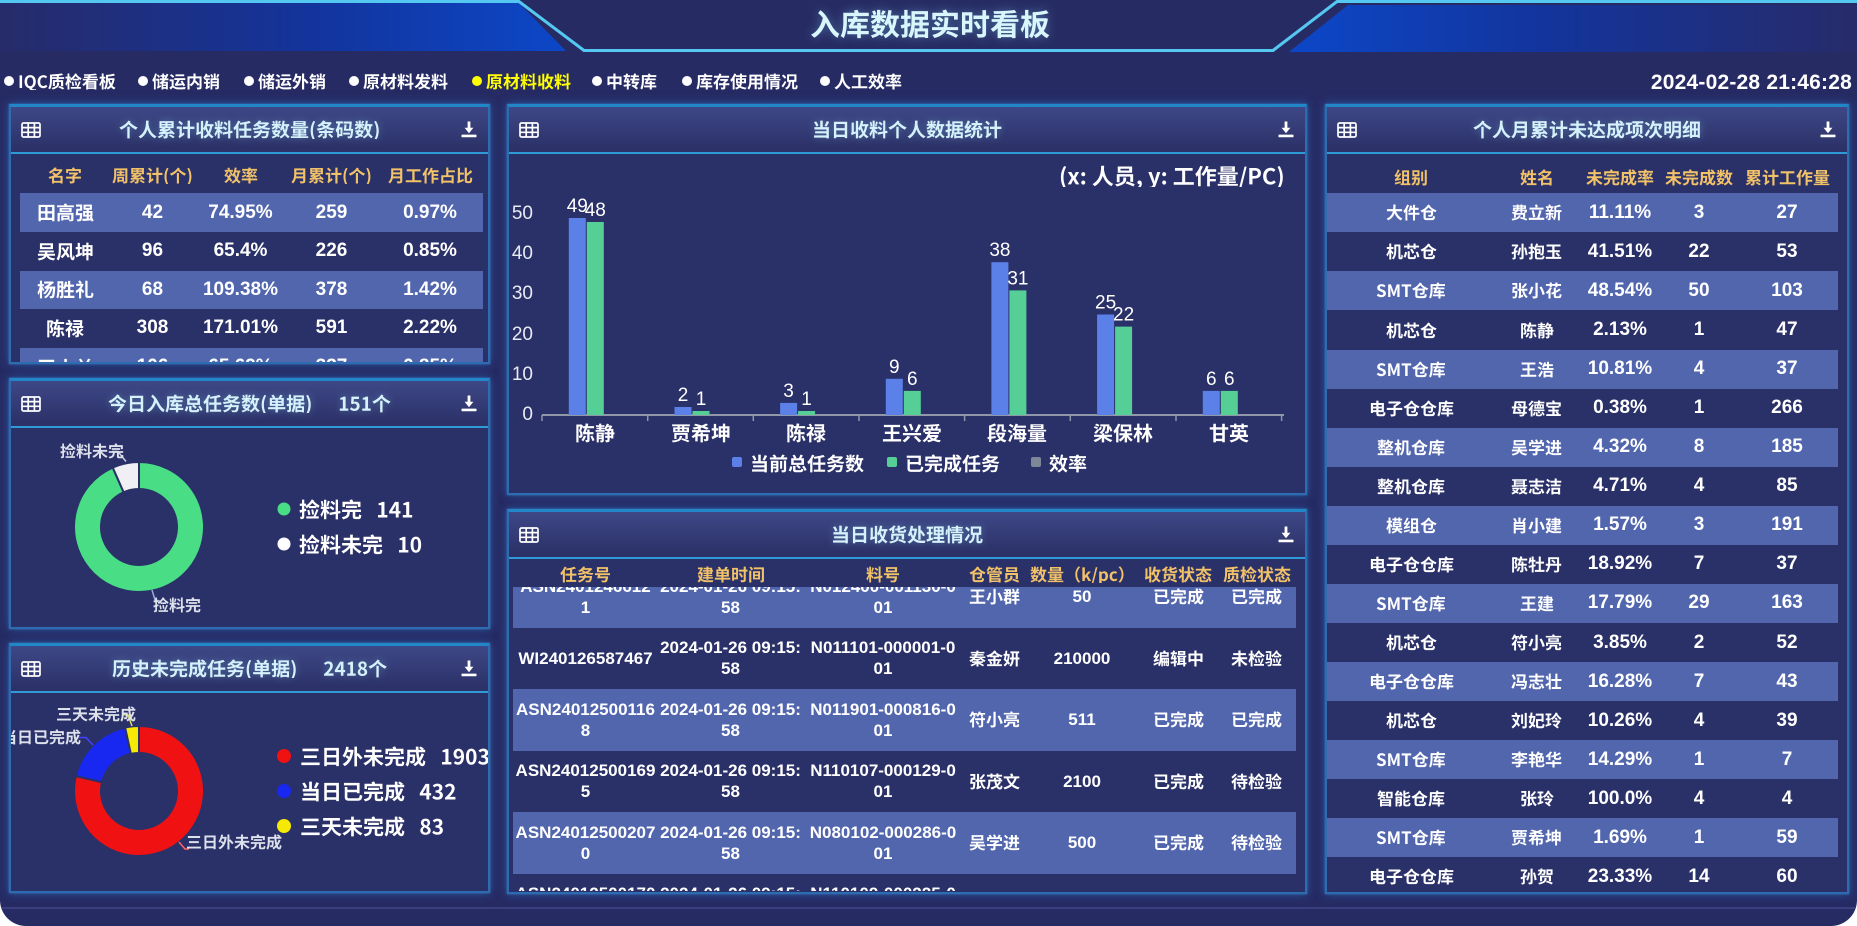 The width and height of the screenshot is (1857, 926). I want to click on svg-text: 31, so click(1017, 278).